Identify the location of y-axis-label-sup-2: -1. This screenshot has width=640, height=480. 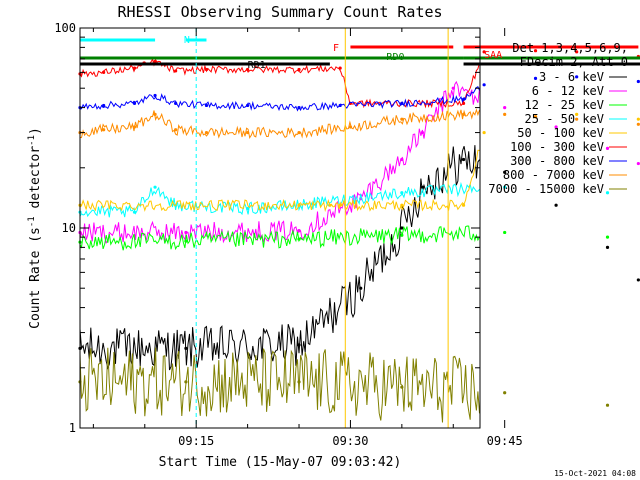
(32, 140).